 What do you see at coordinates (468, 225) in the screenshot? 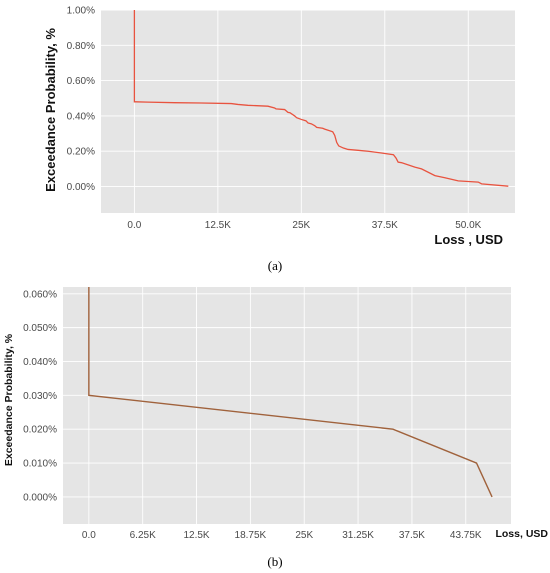
I see `x-tick-label: 50.0K` at bounding box center [468, 225].